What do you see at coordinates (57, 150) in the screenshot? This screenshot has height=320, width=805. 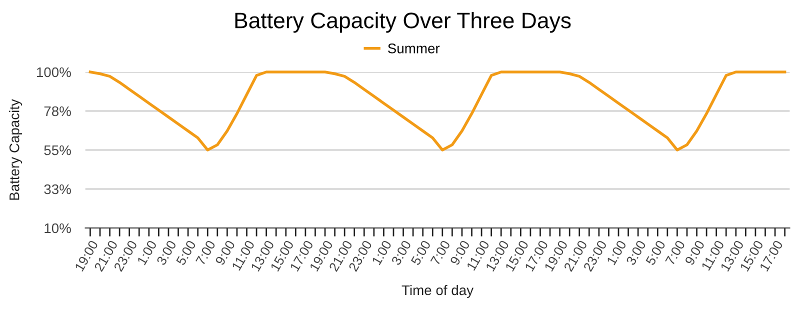 I see `y-tick-label: 55%` at bounding box center [57, 150].